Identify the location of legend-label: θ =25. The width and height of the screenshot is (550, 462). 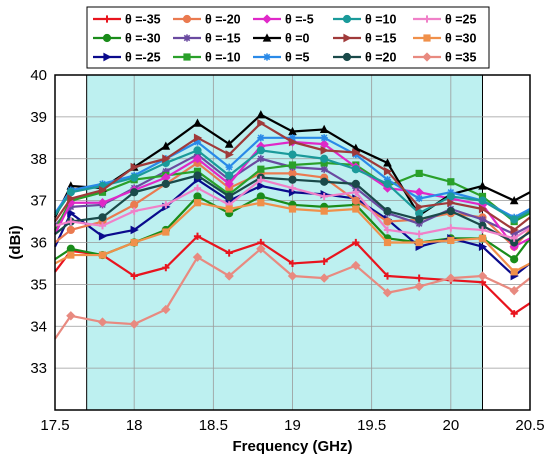
(460, 20).